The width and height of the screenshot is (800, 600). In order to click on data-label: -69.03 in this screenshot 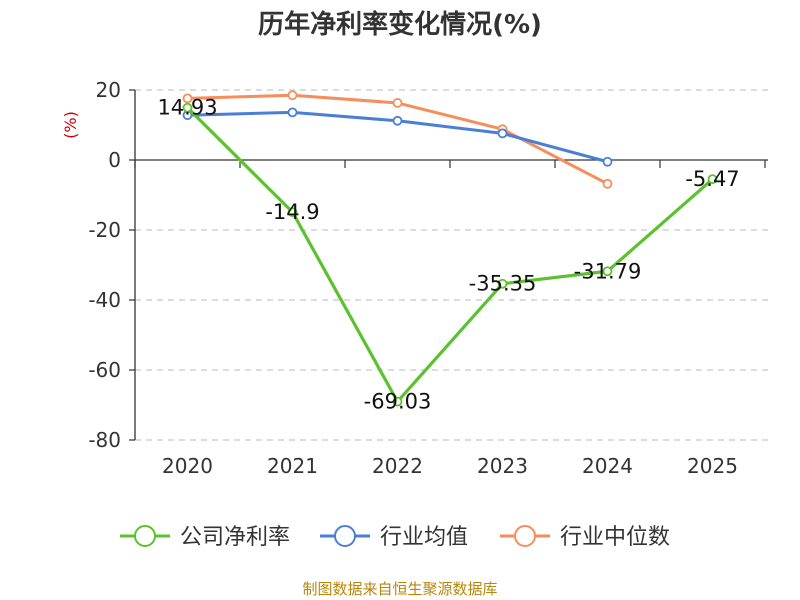, I will do `click(398, 402)`.